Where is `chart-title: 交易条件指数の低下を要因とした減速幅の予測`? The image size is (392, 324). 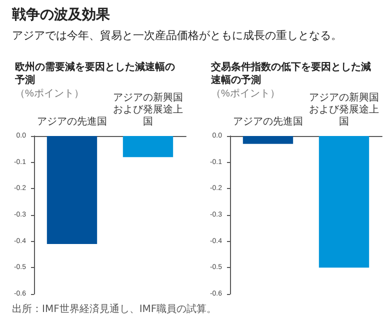 chart-title: 交易条件指数の低下を要因とした減速幅の予測 is located at coordinates (290, 73).